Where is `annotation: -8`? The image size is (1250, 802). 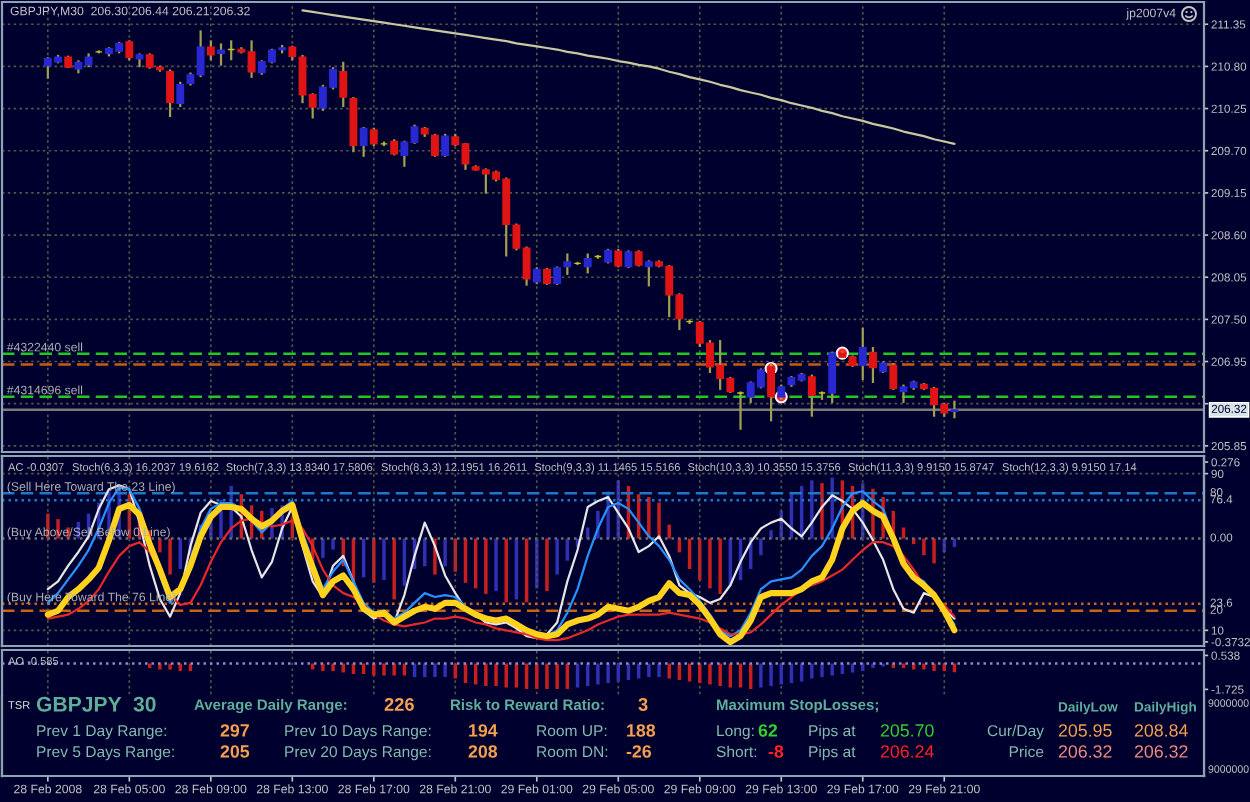
annotation: -8 is located at coordinates (776, 751).